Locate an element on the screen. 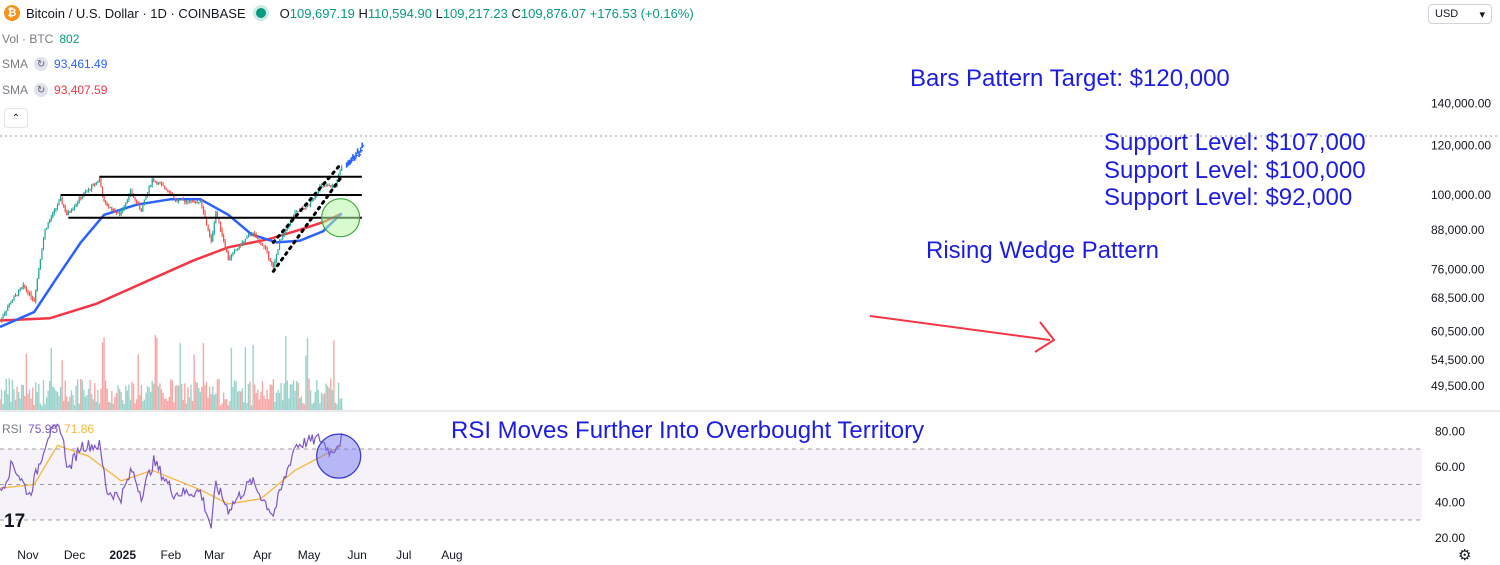  time-axis-label: Jul is located at coordinates (403, 555).